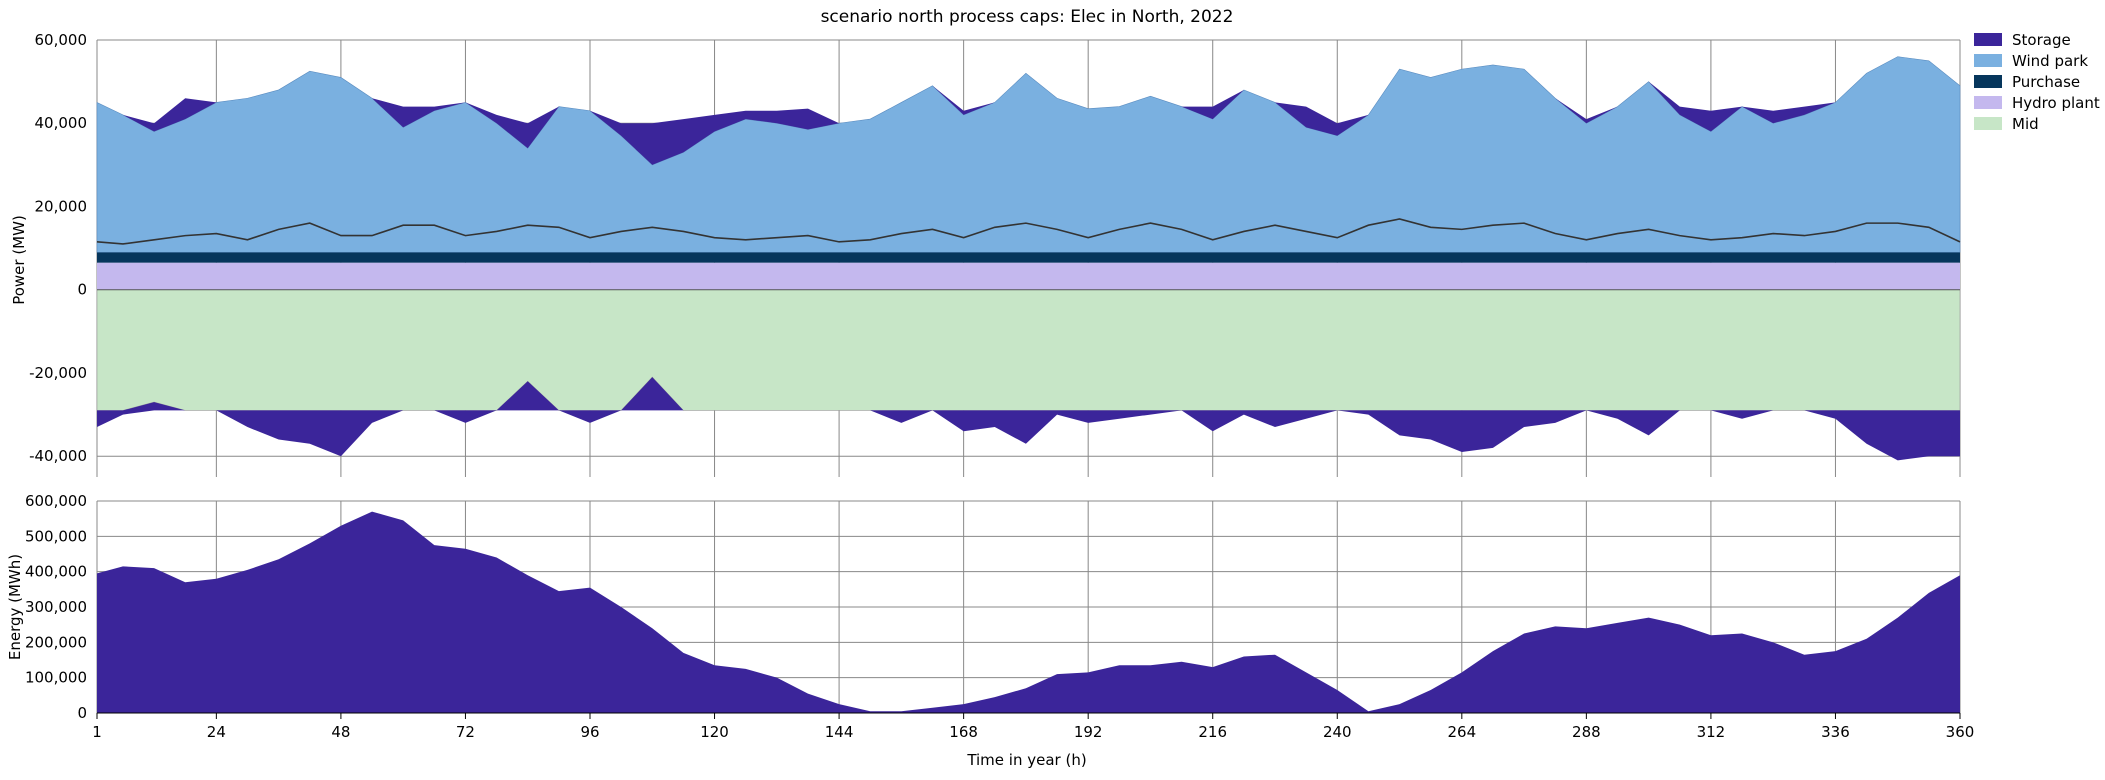  I want to click on hydro-plant-area, so click(1028, 276).